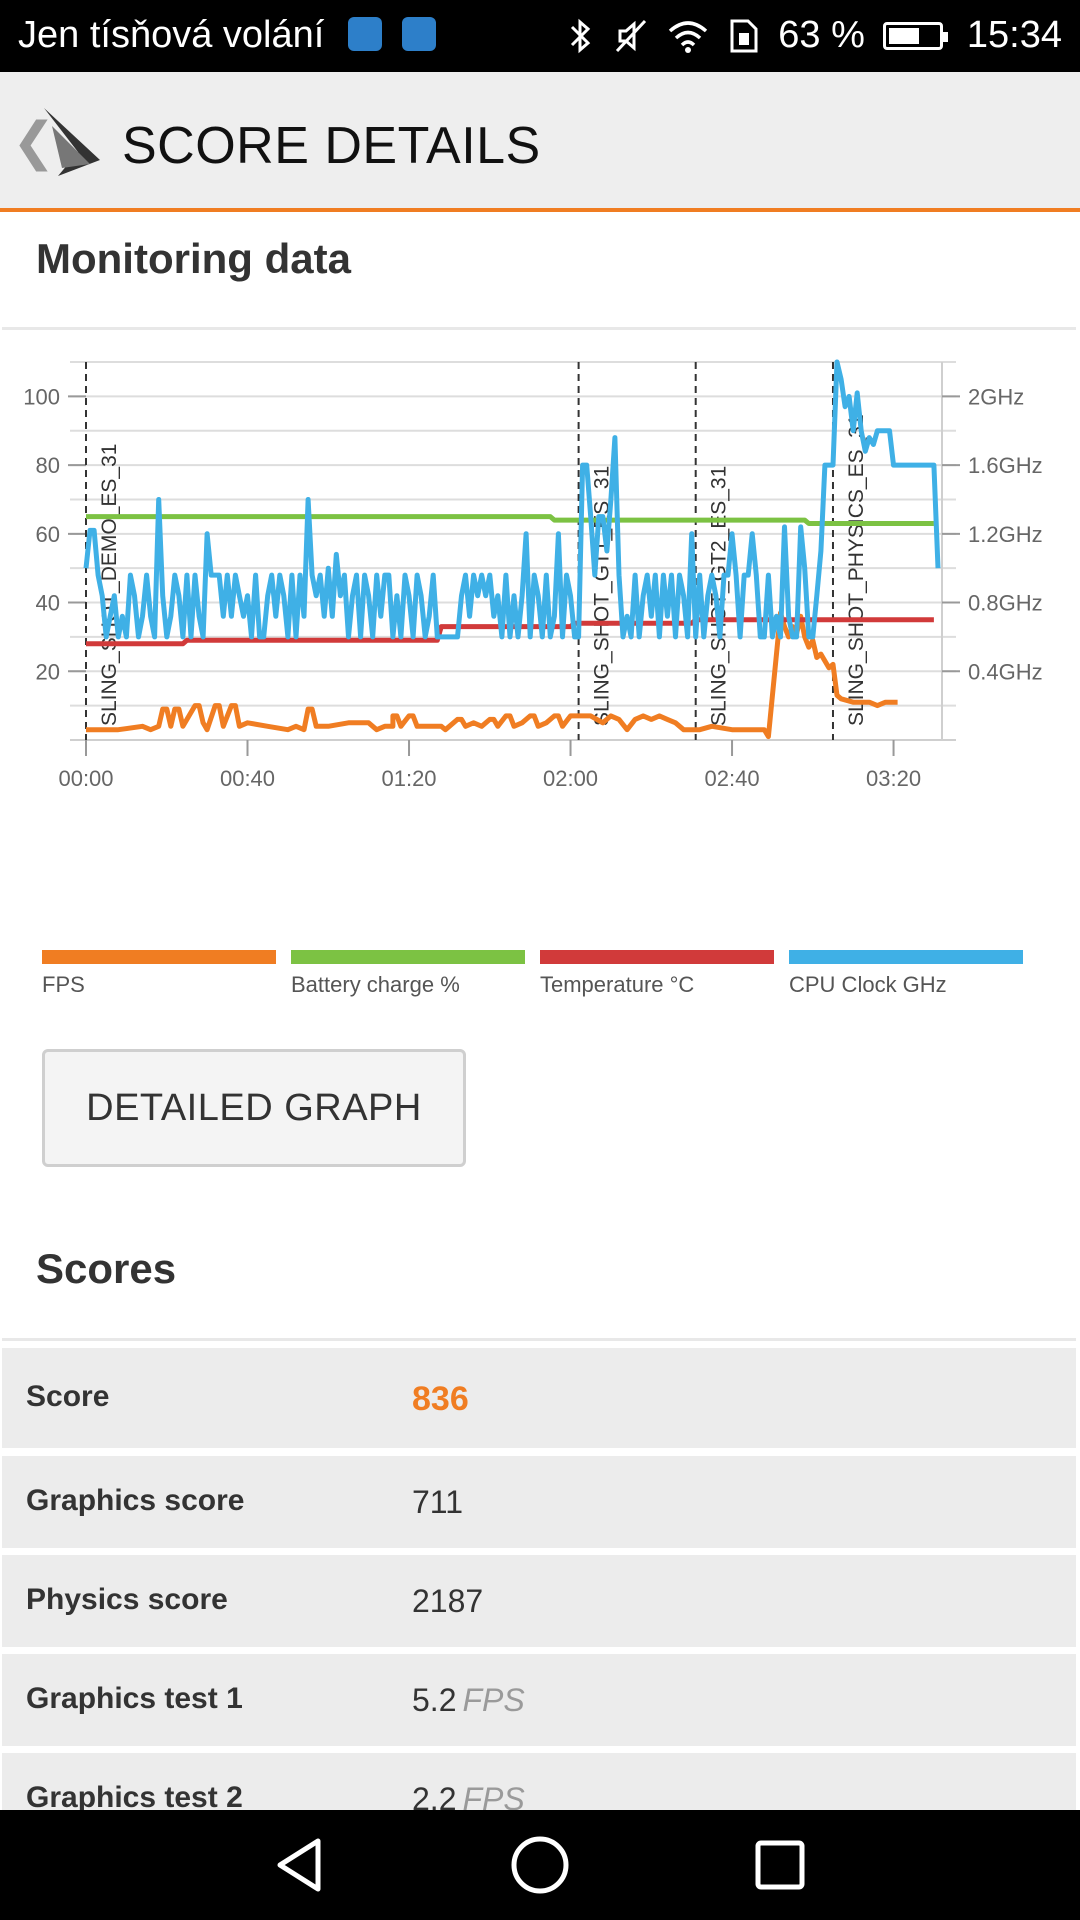 The height and width of the screenshot is (1920, 1080). Describe the element at coordinates (719, 596) in the screenshot. I see `test-marker-label: SLING_SHOT_GT2_ES_31` at that location.